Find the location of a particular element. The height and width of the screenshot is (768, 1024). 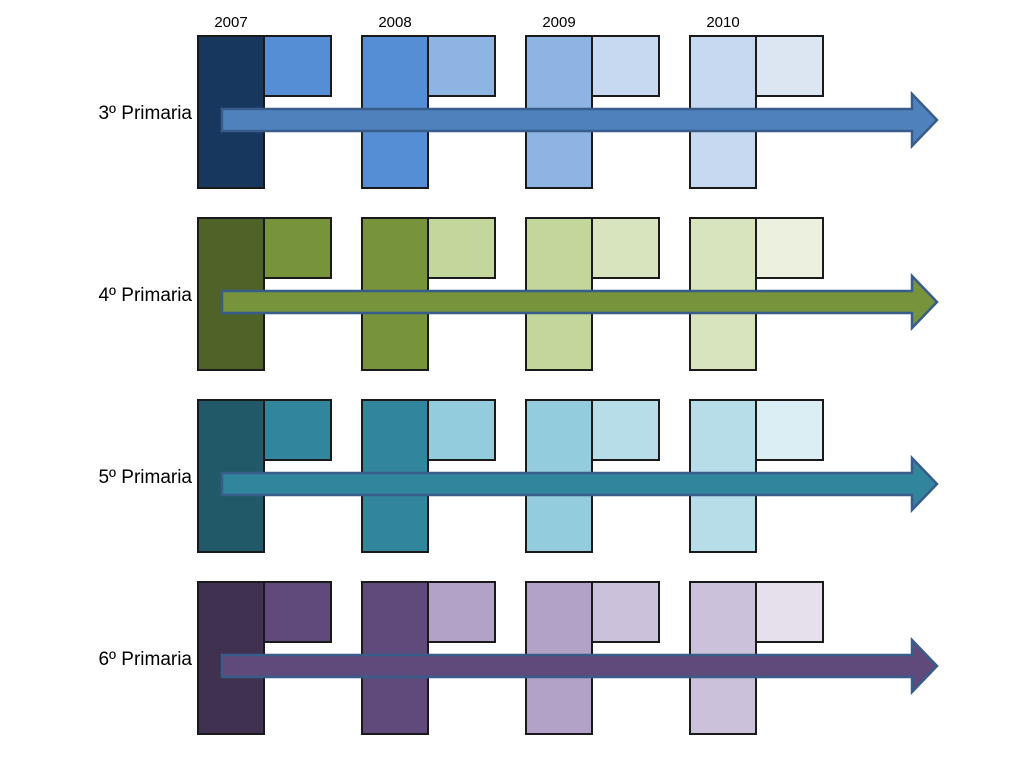

year-label-2009: 2009 is located at coordinates (559, 22).